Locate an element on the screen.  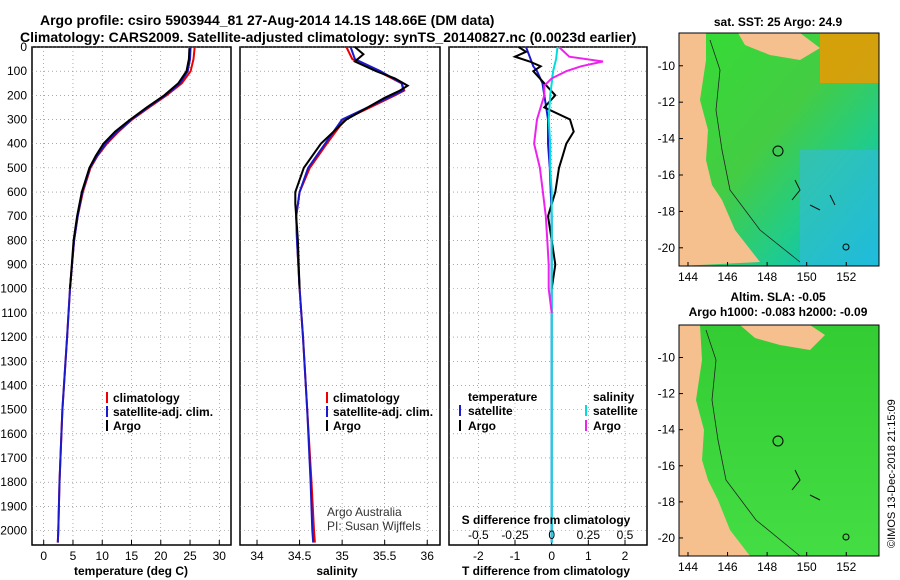
sla-map-ticks: -10 -12 -14 -16 -18 -20 144 146 148 150 152 is located at coordinates (757, 462).